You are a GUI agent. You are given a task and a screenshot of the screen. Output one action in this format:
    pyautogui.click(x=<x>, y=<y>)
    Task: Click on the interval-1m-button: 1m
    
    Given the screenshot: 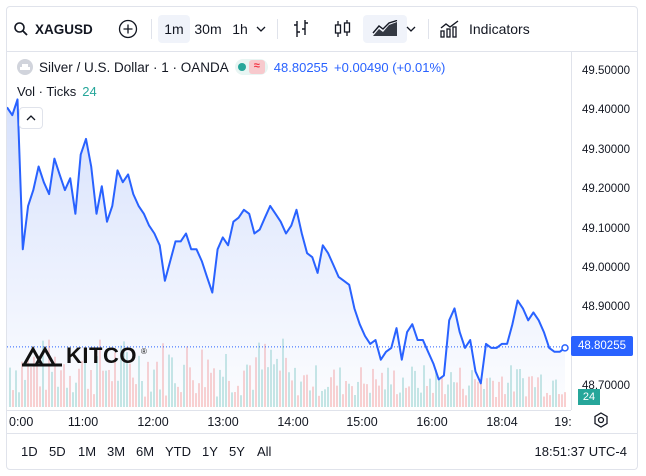 What is the action you would take?
    pyautogui.click(x=174, y=29)
    